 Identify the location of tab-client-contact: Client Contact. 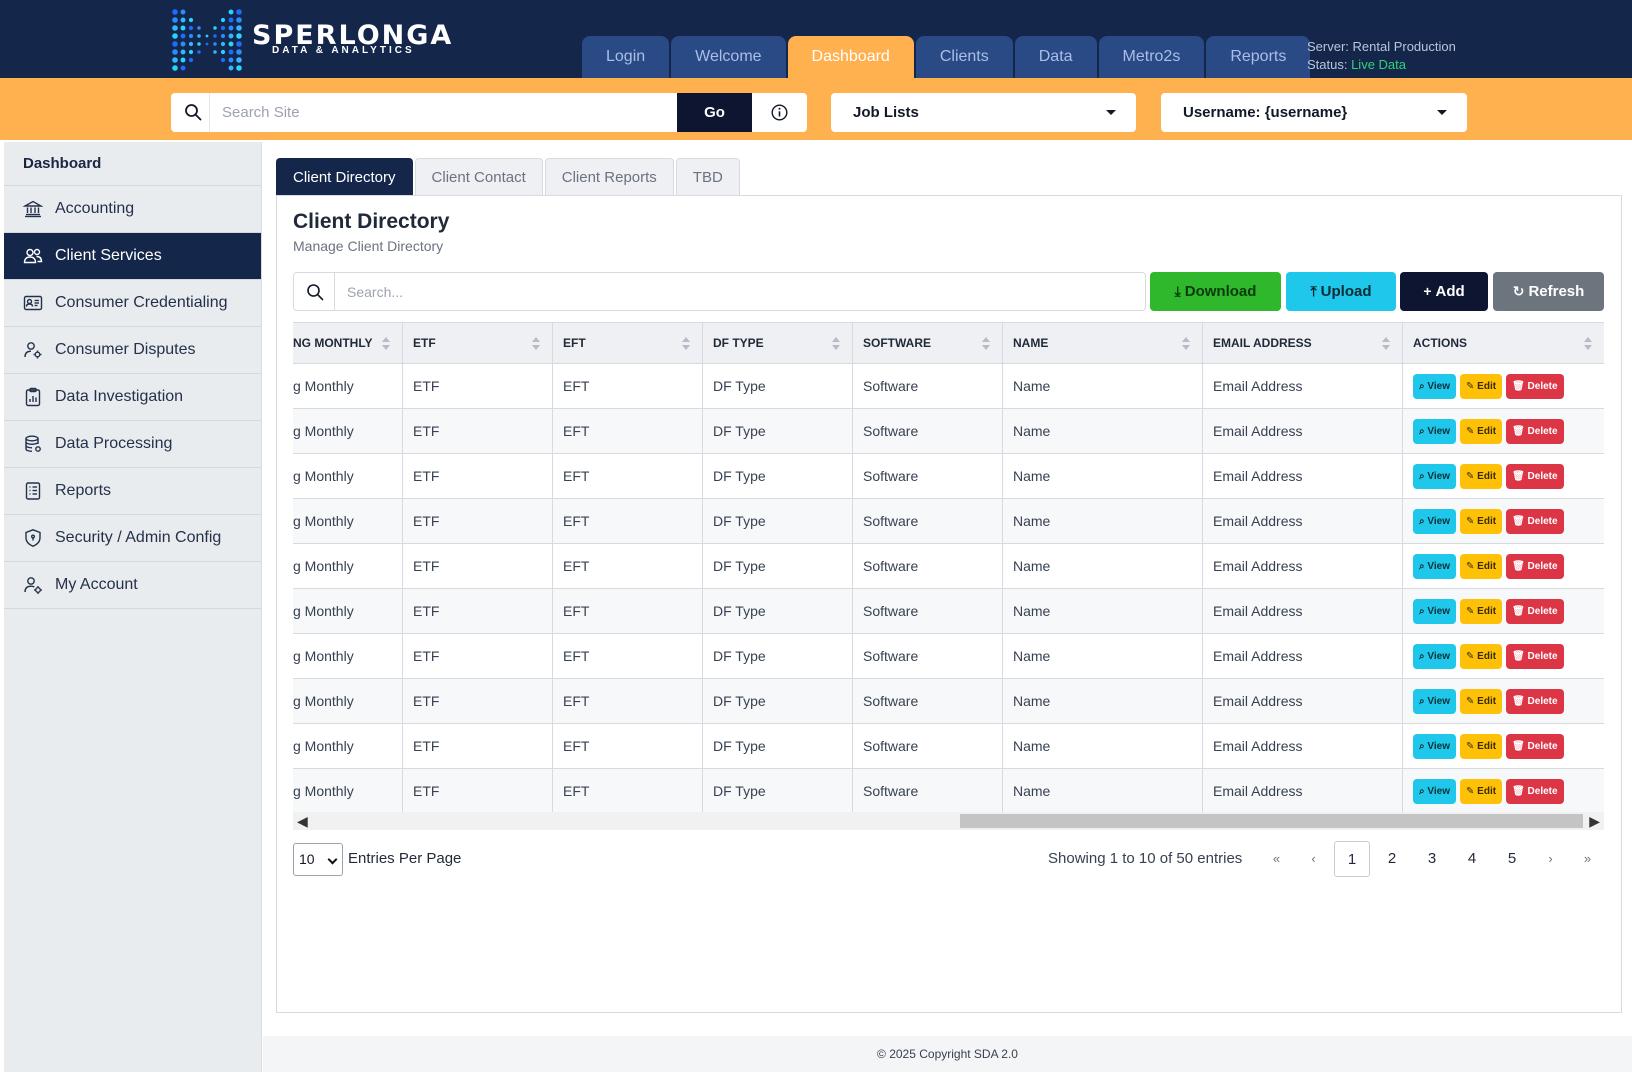
(478, 177).